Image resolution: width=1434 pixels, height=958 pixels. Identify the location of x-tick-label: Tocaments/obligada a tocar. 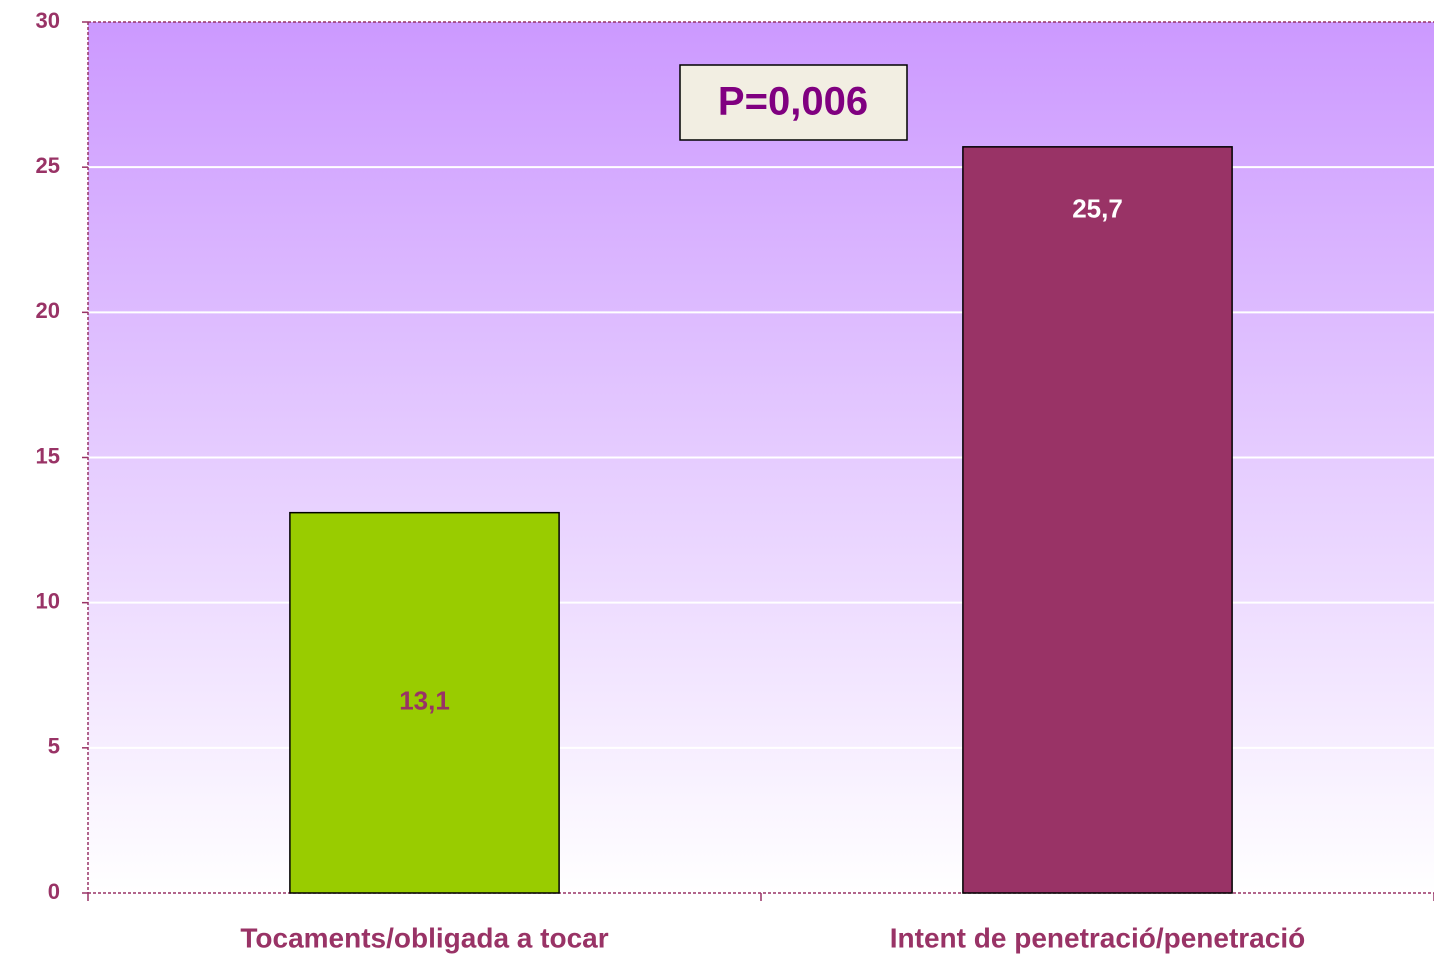
(424, 937).